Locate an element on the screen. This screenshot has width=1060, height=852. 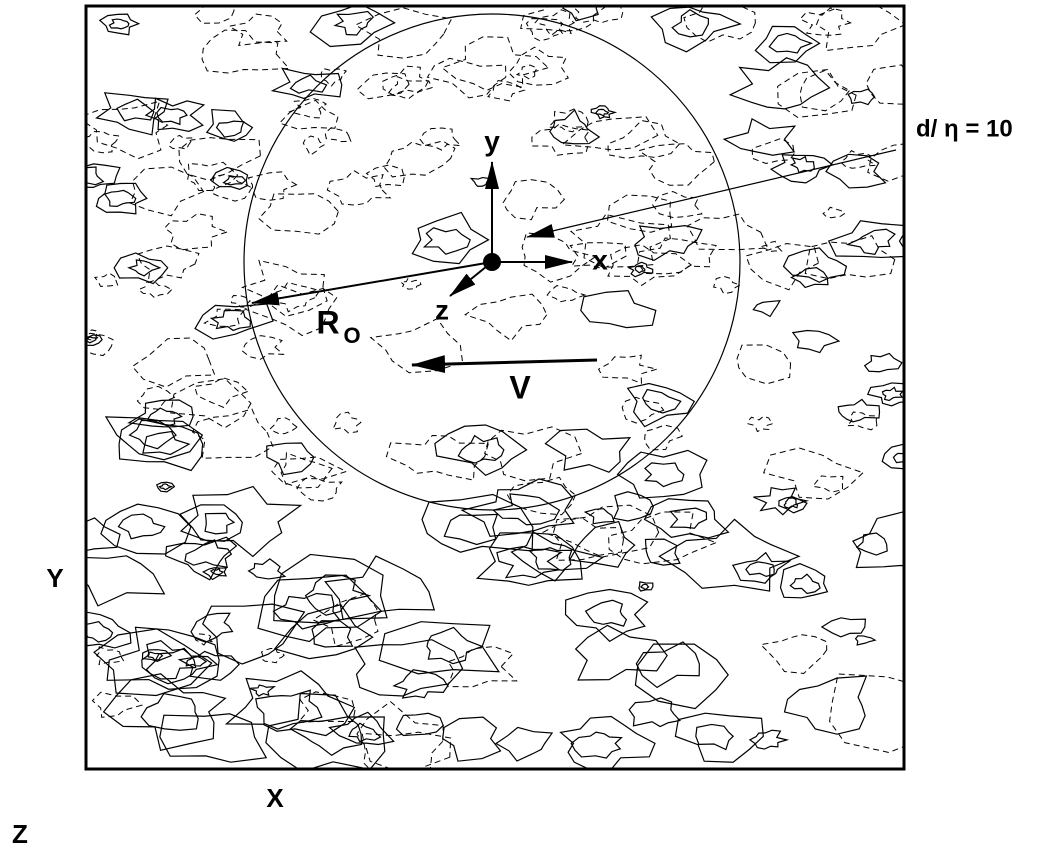
radius-subscript: O is located at coordinates (351, 335).